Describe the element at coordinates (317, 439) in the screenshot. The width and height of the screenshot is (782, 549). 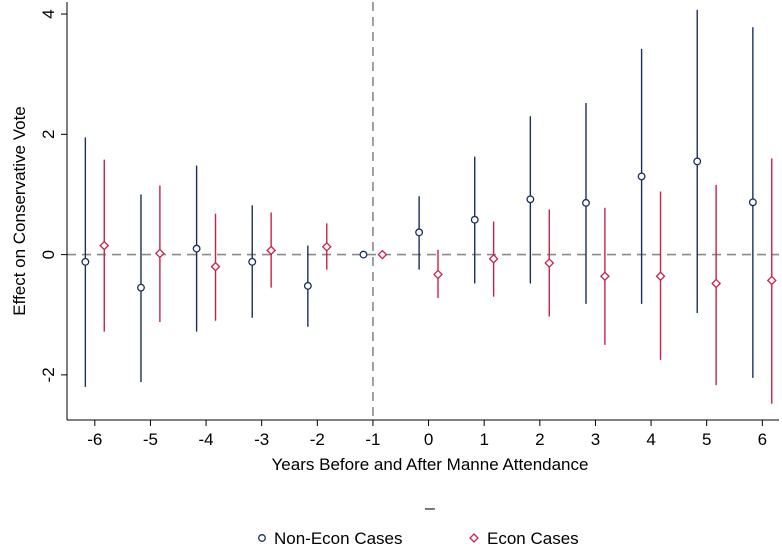
I see `x-tick-label: -2` at that location.